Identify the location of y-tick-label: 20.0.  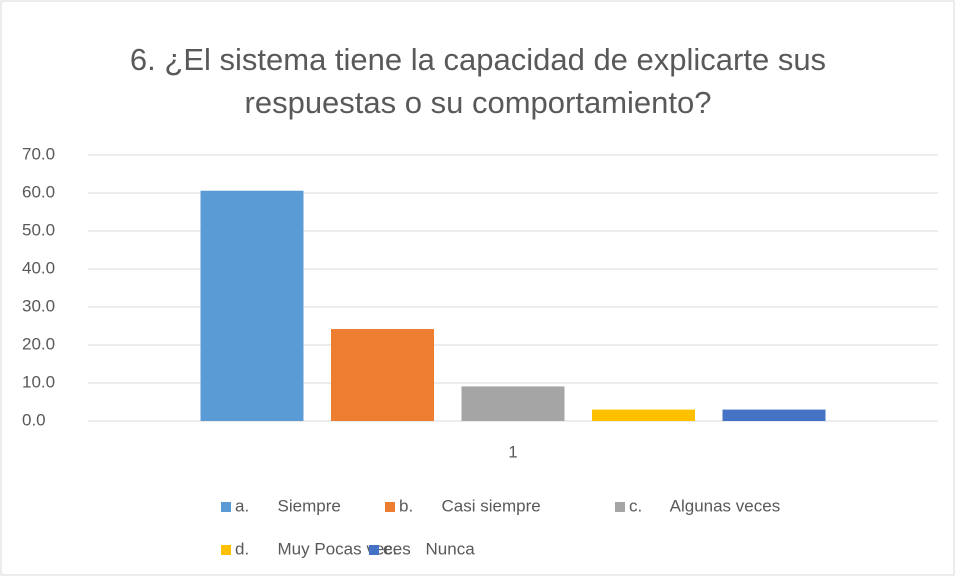
(38, 343).